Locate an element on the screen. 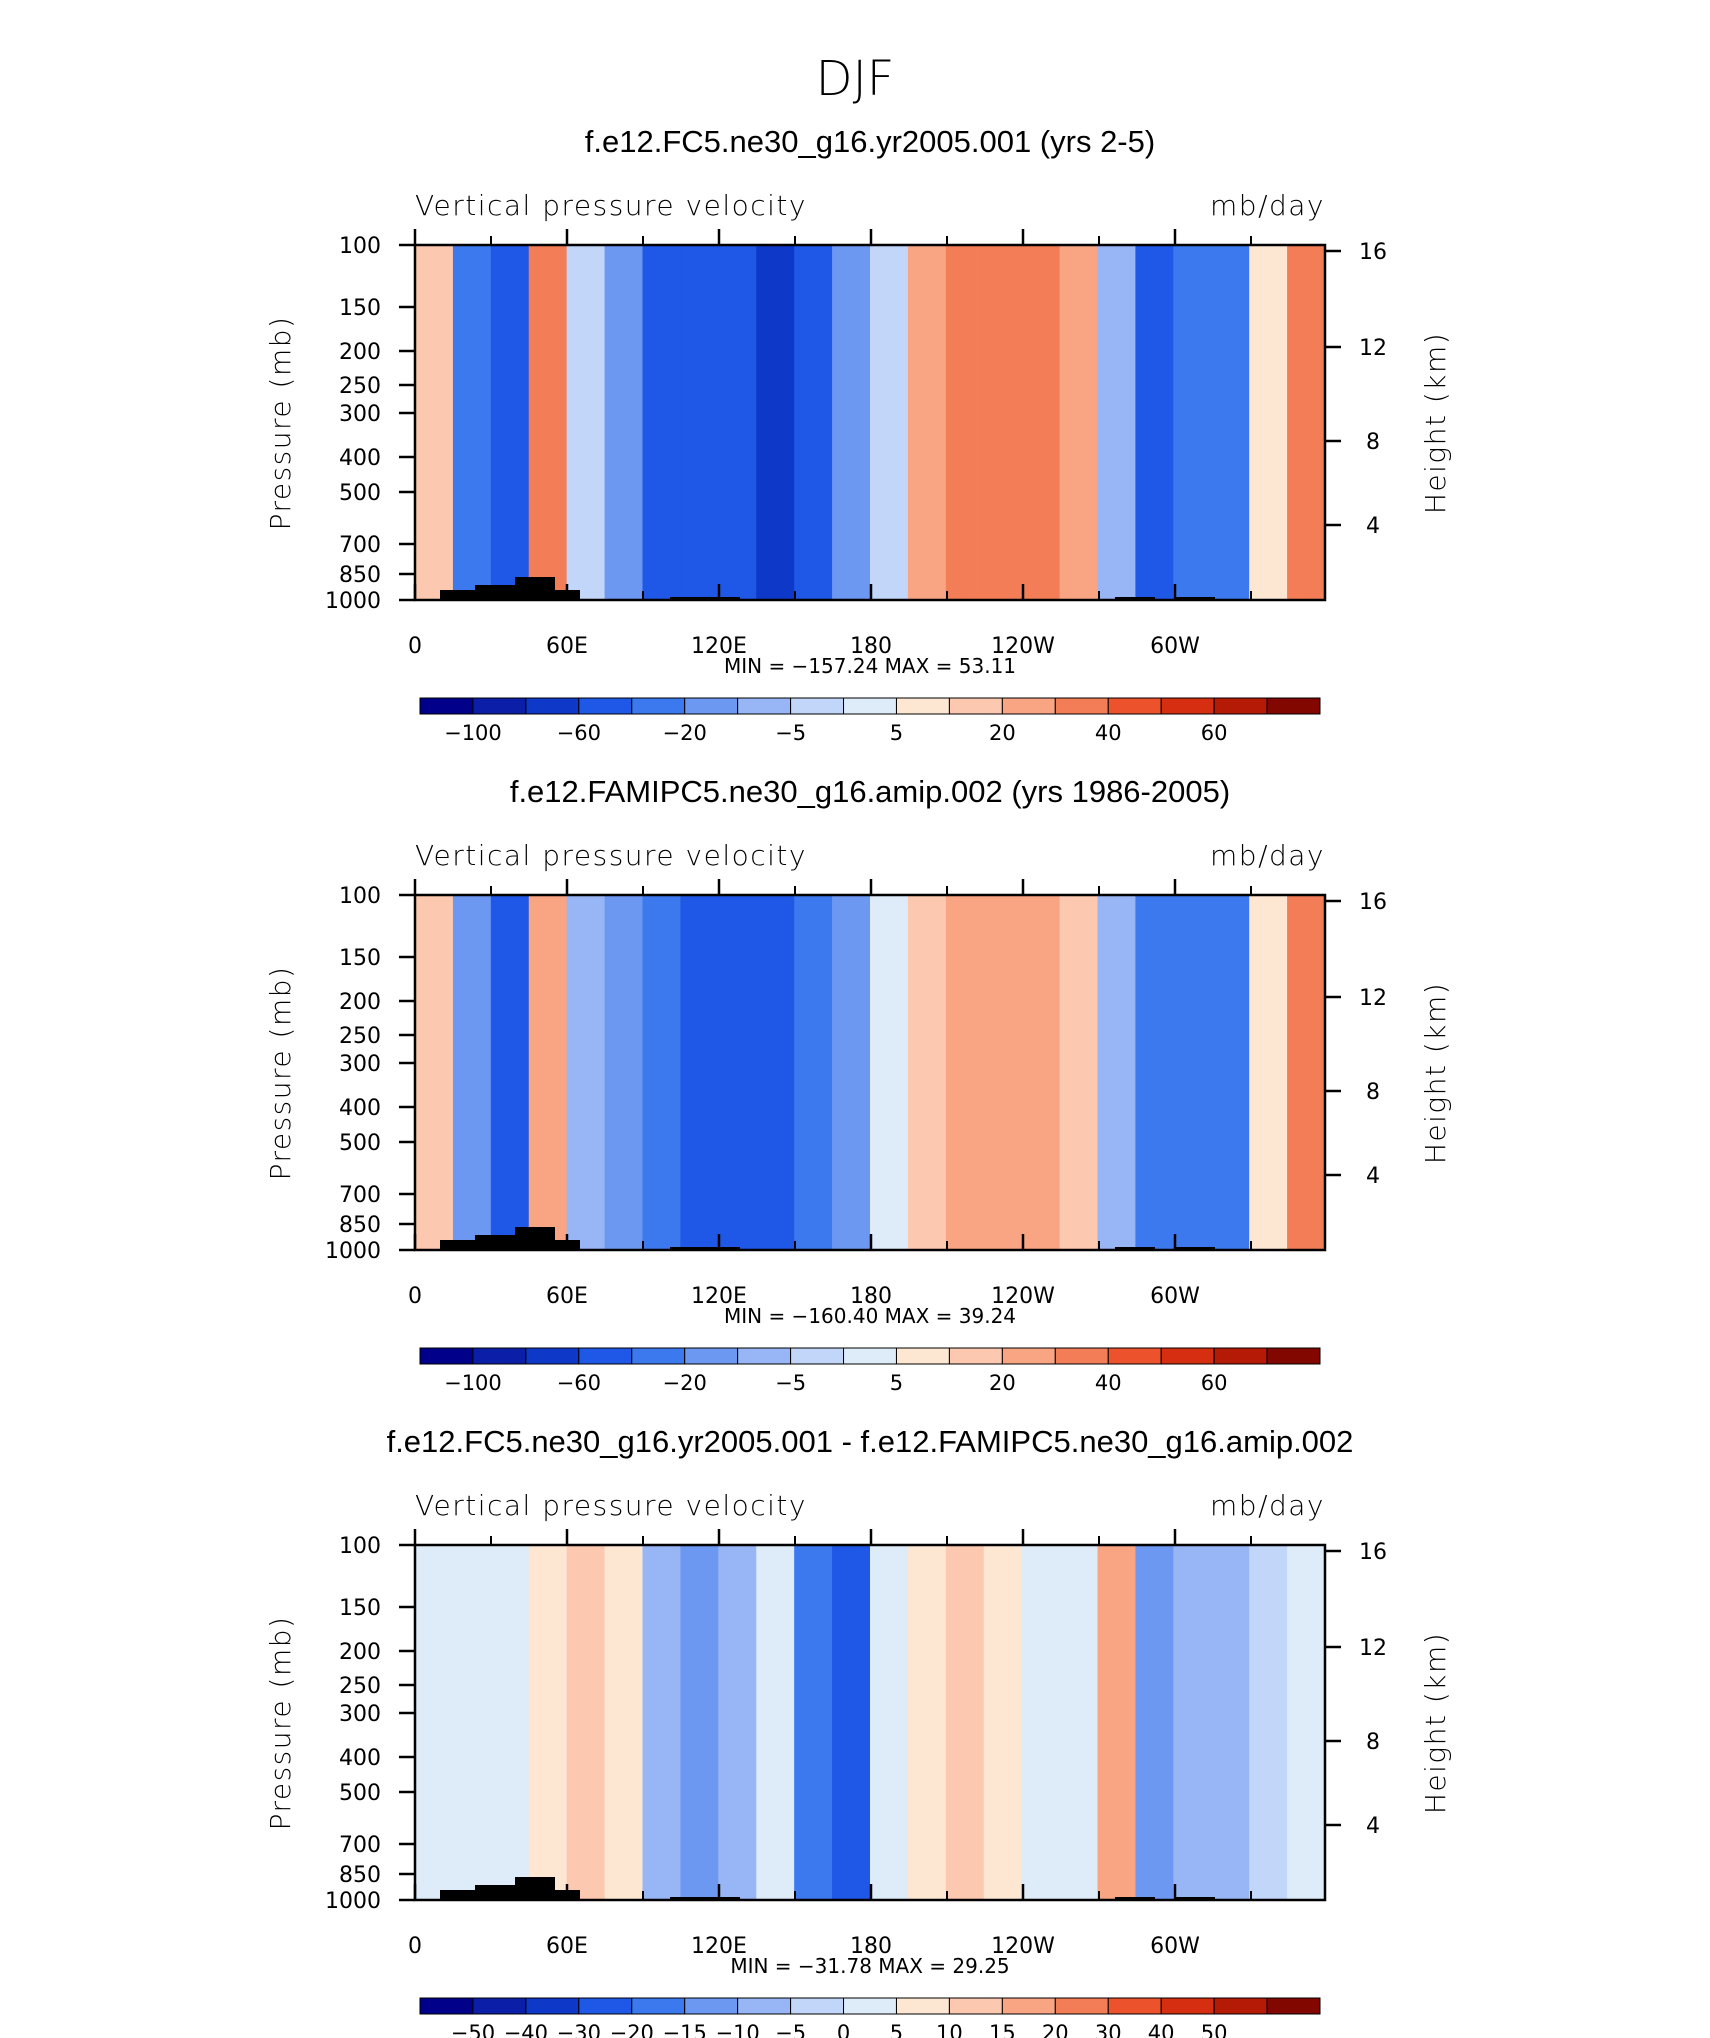 This screenshot has width=1710, height=2038. colorbar-label: −100 is located at coordinates (473, 733).